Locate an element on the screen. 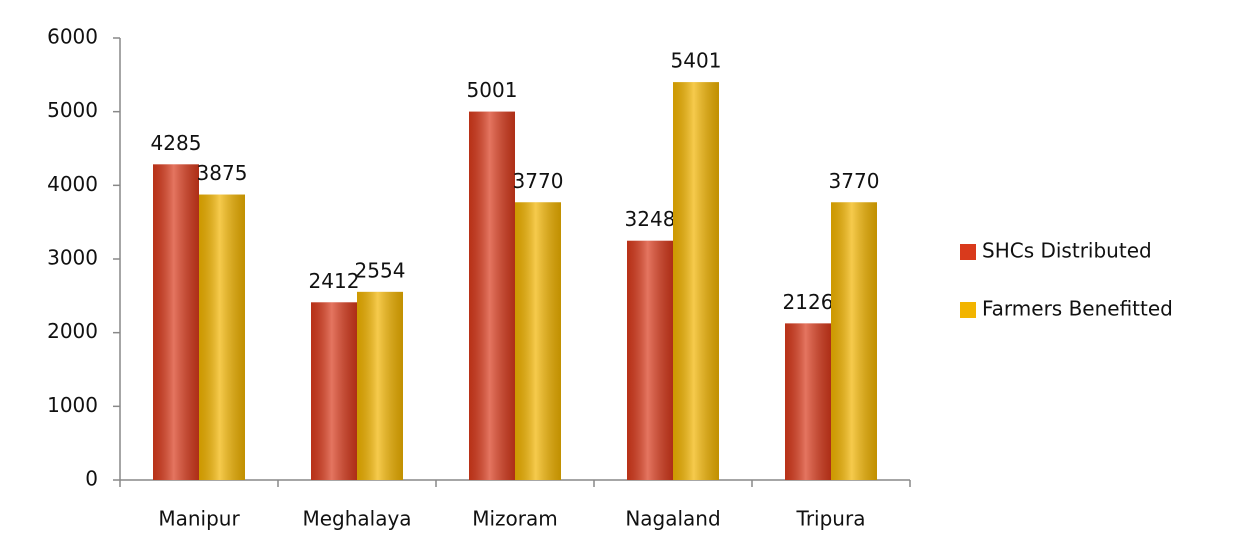  data-label: 2554 is located at coordinates (380, 270).